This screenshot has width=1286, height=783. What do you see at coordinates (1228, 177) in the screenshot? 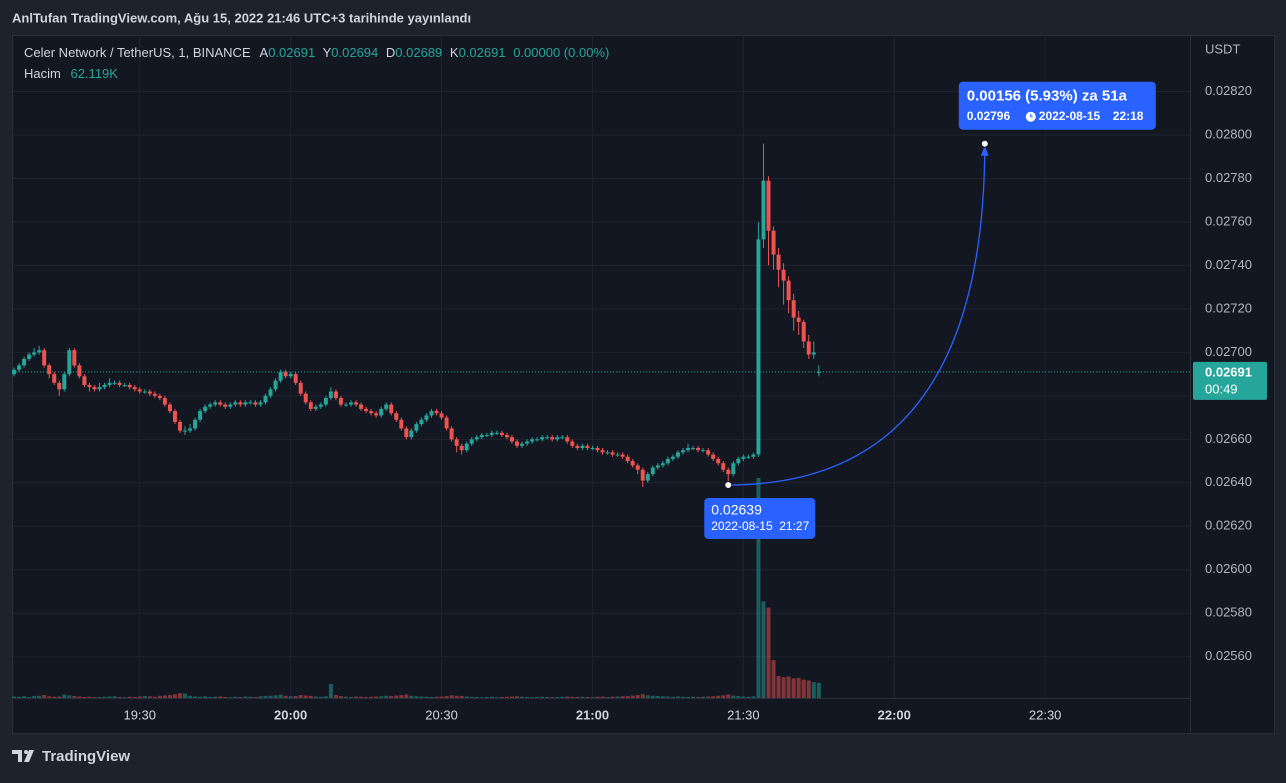
I see `y-tick-label: 0.02780` at bounding box center [1228, 177].